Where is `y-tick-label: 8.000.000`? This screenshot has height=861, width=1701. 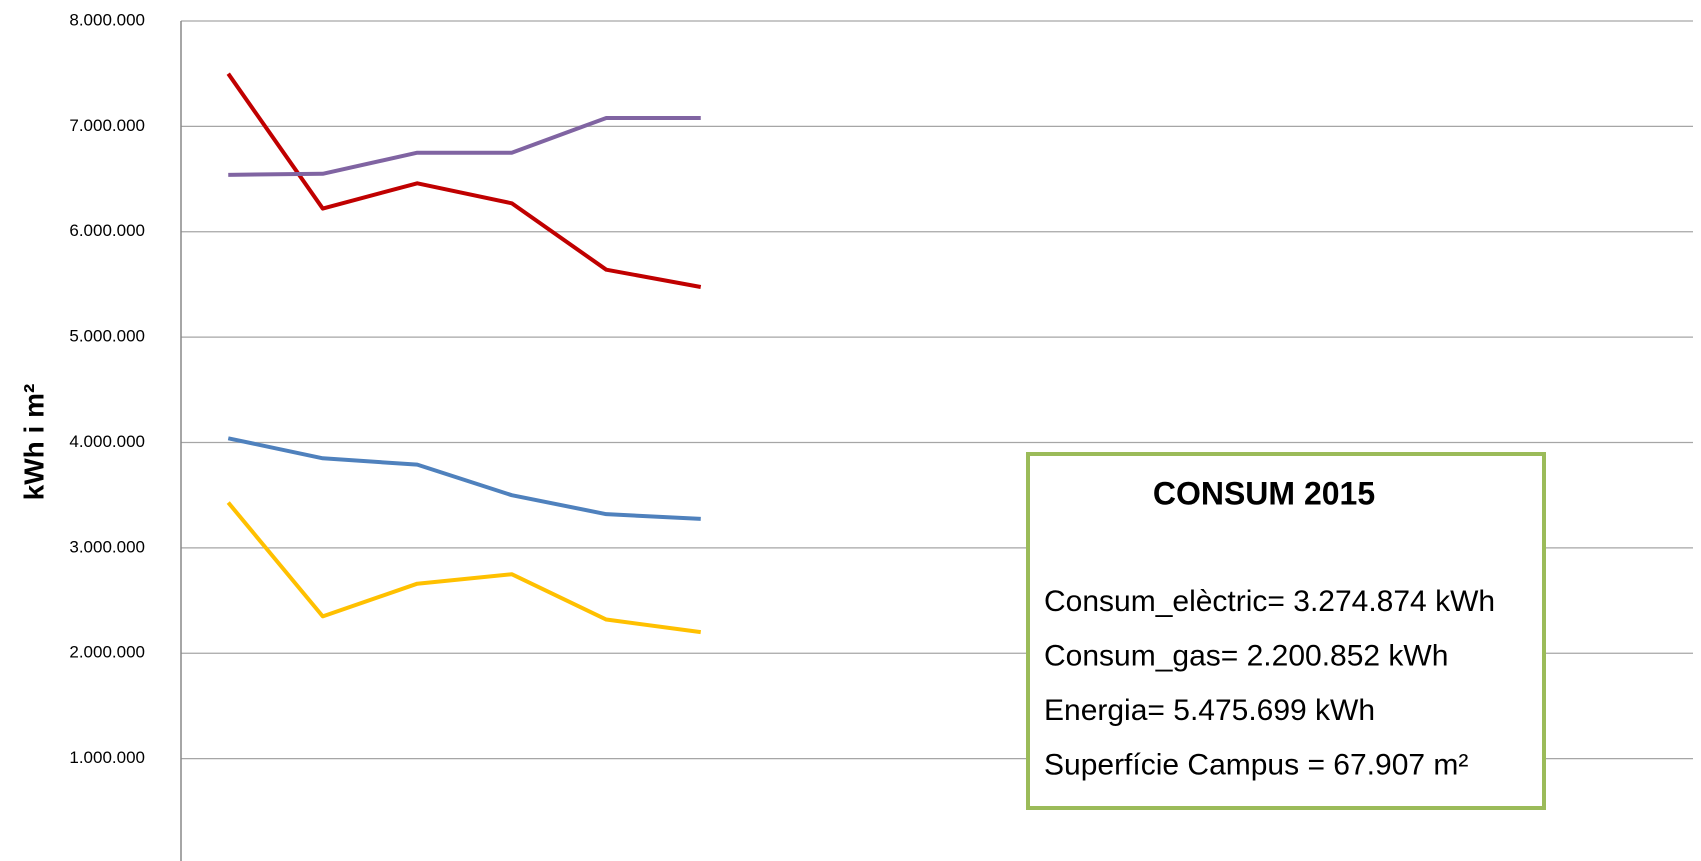
y-tick-label: 8.000.000 is located at coordinates (107, 19).